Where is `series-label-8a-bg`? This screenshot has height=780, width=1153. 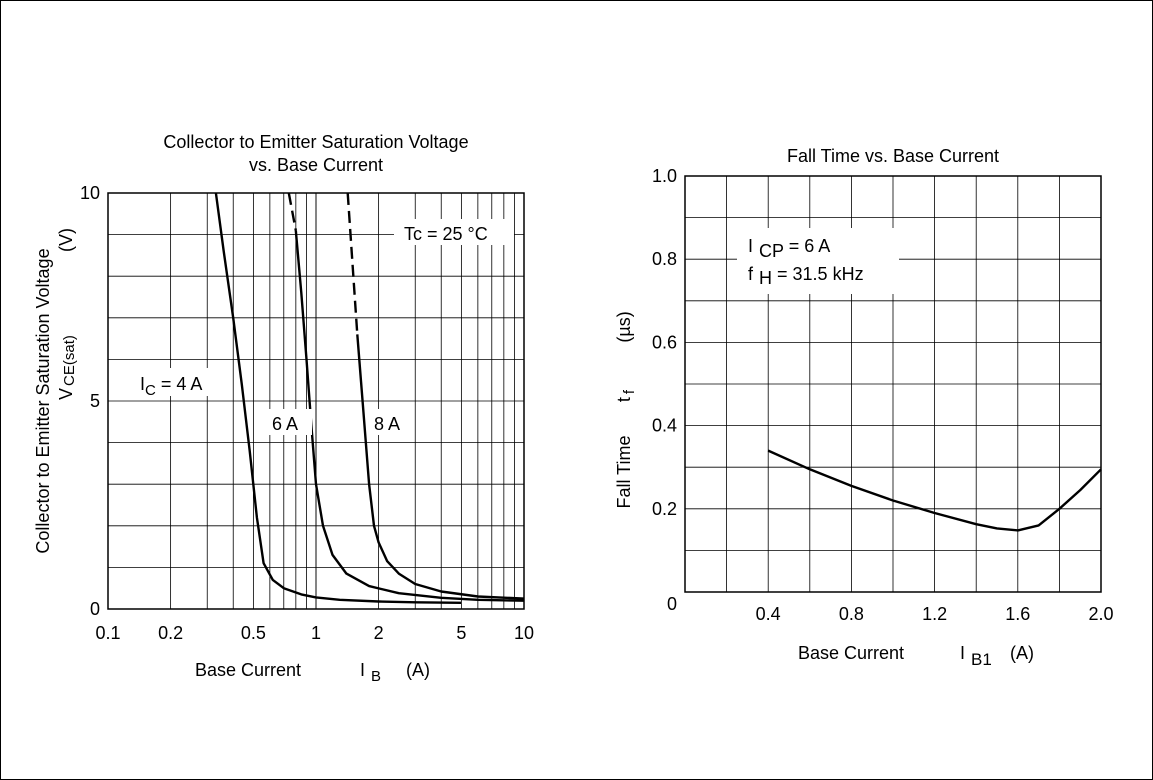 series-label-8a-bg is located at coordinates (391, 422).